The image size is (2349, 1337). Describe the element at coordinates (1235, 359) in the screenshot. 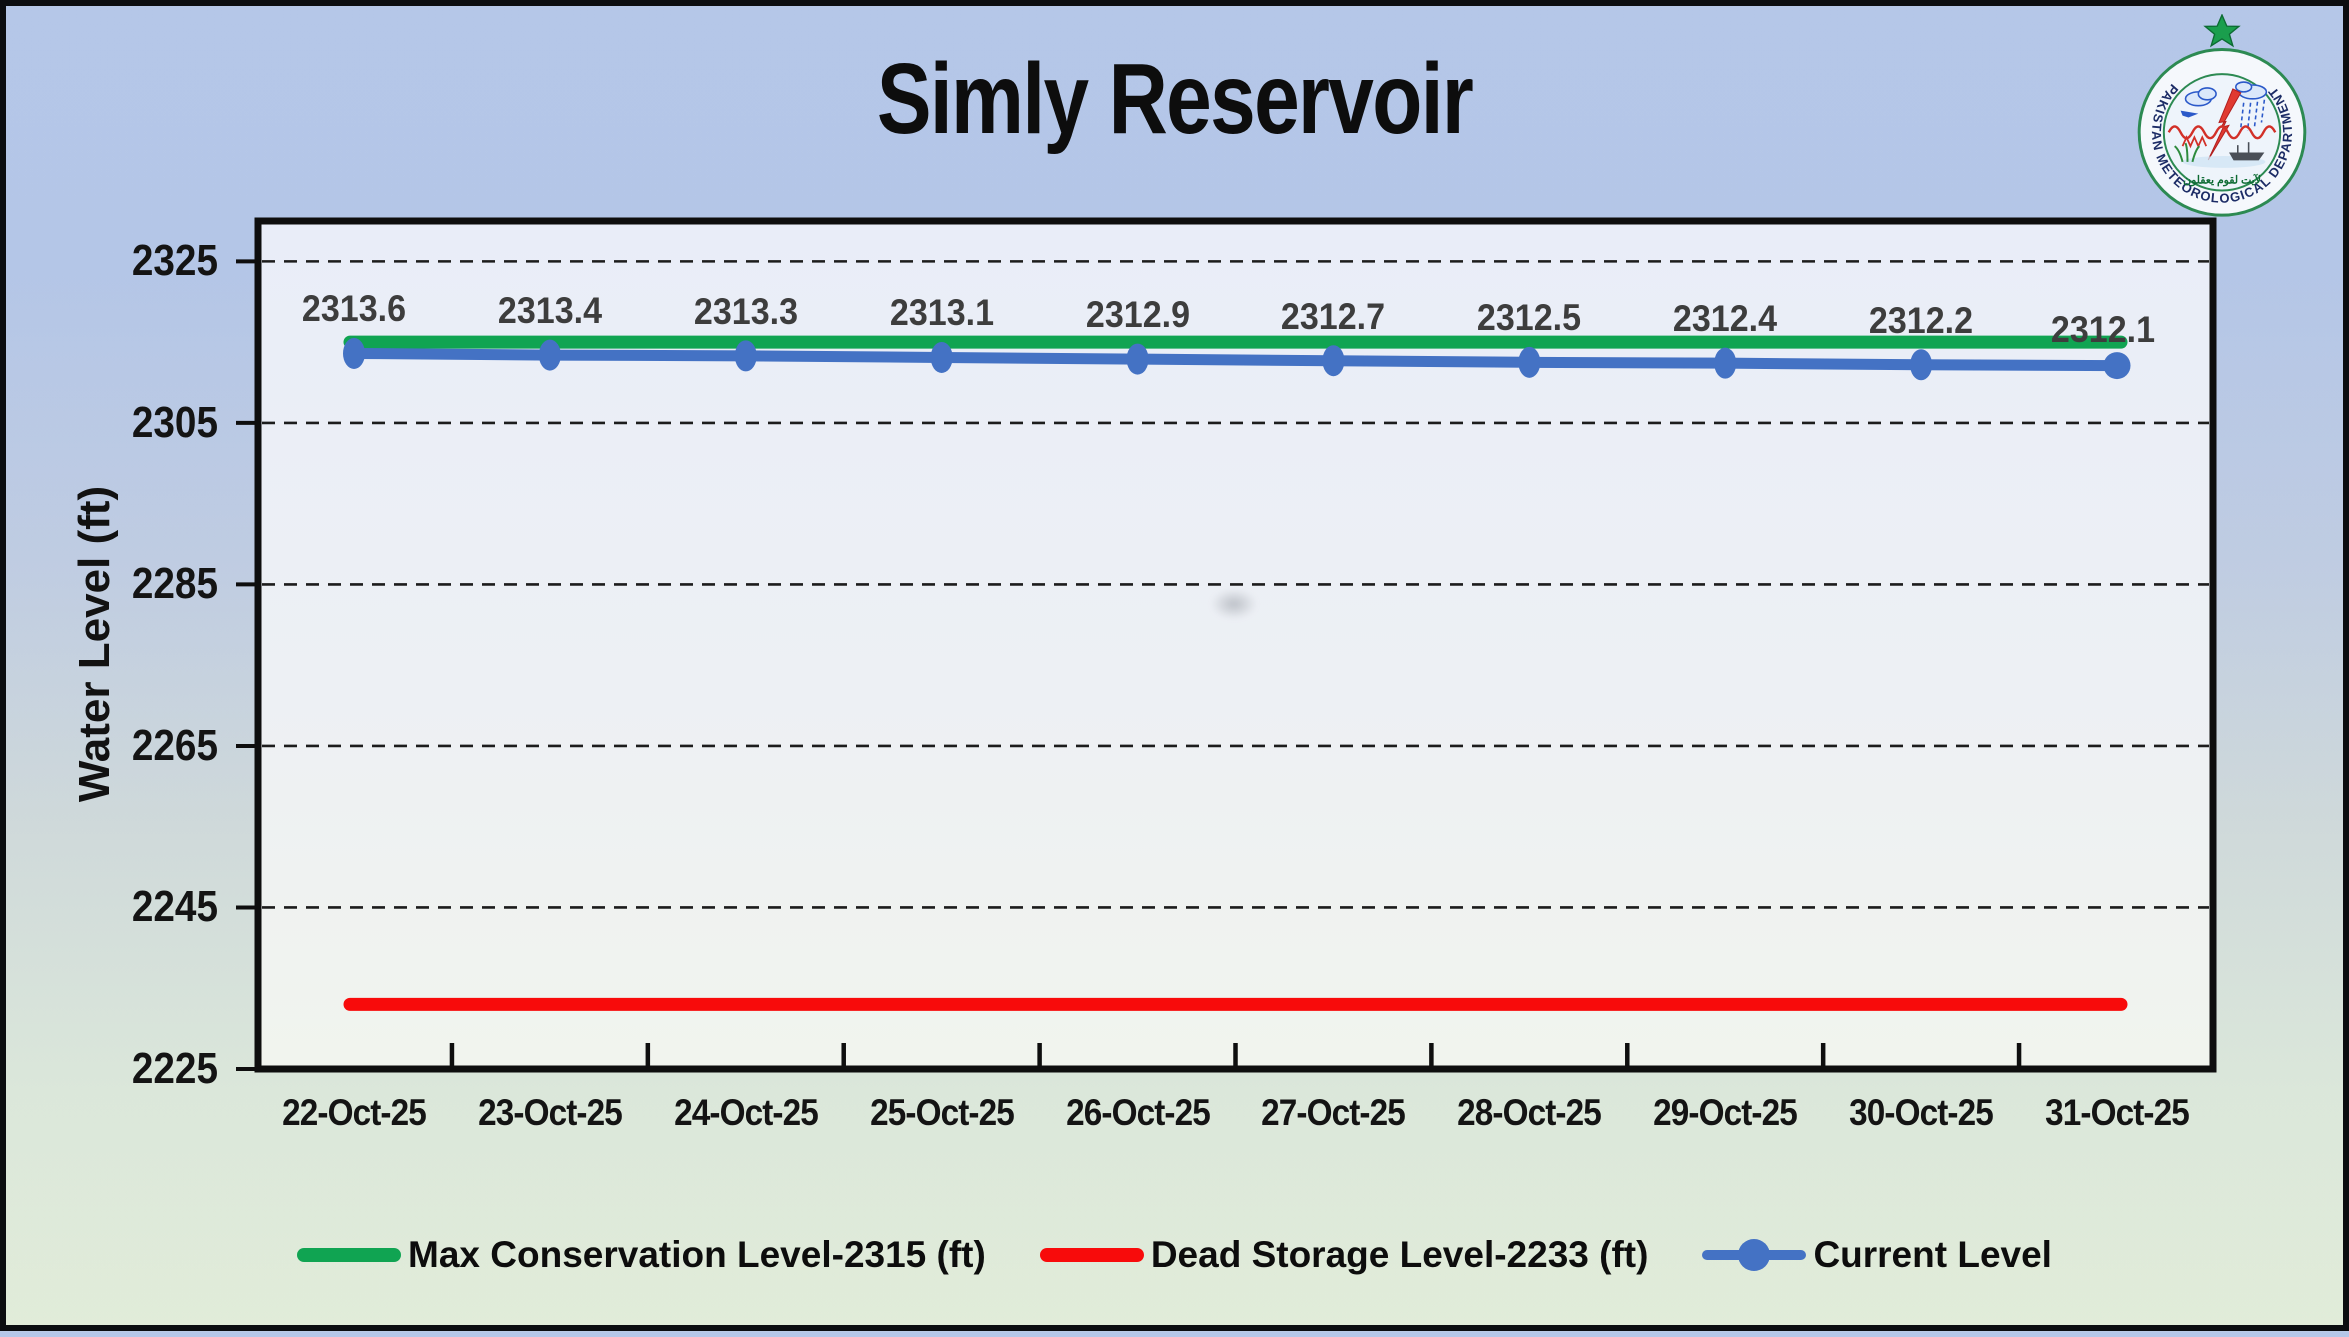

I see `current-level-line` at that location.